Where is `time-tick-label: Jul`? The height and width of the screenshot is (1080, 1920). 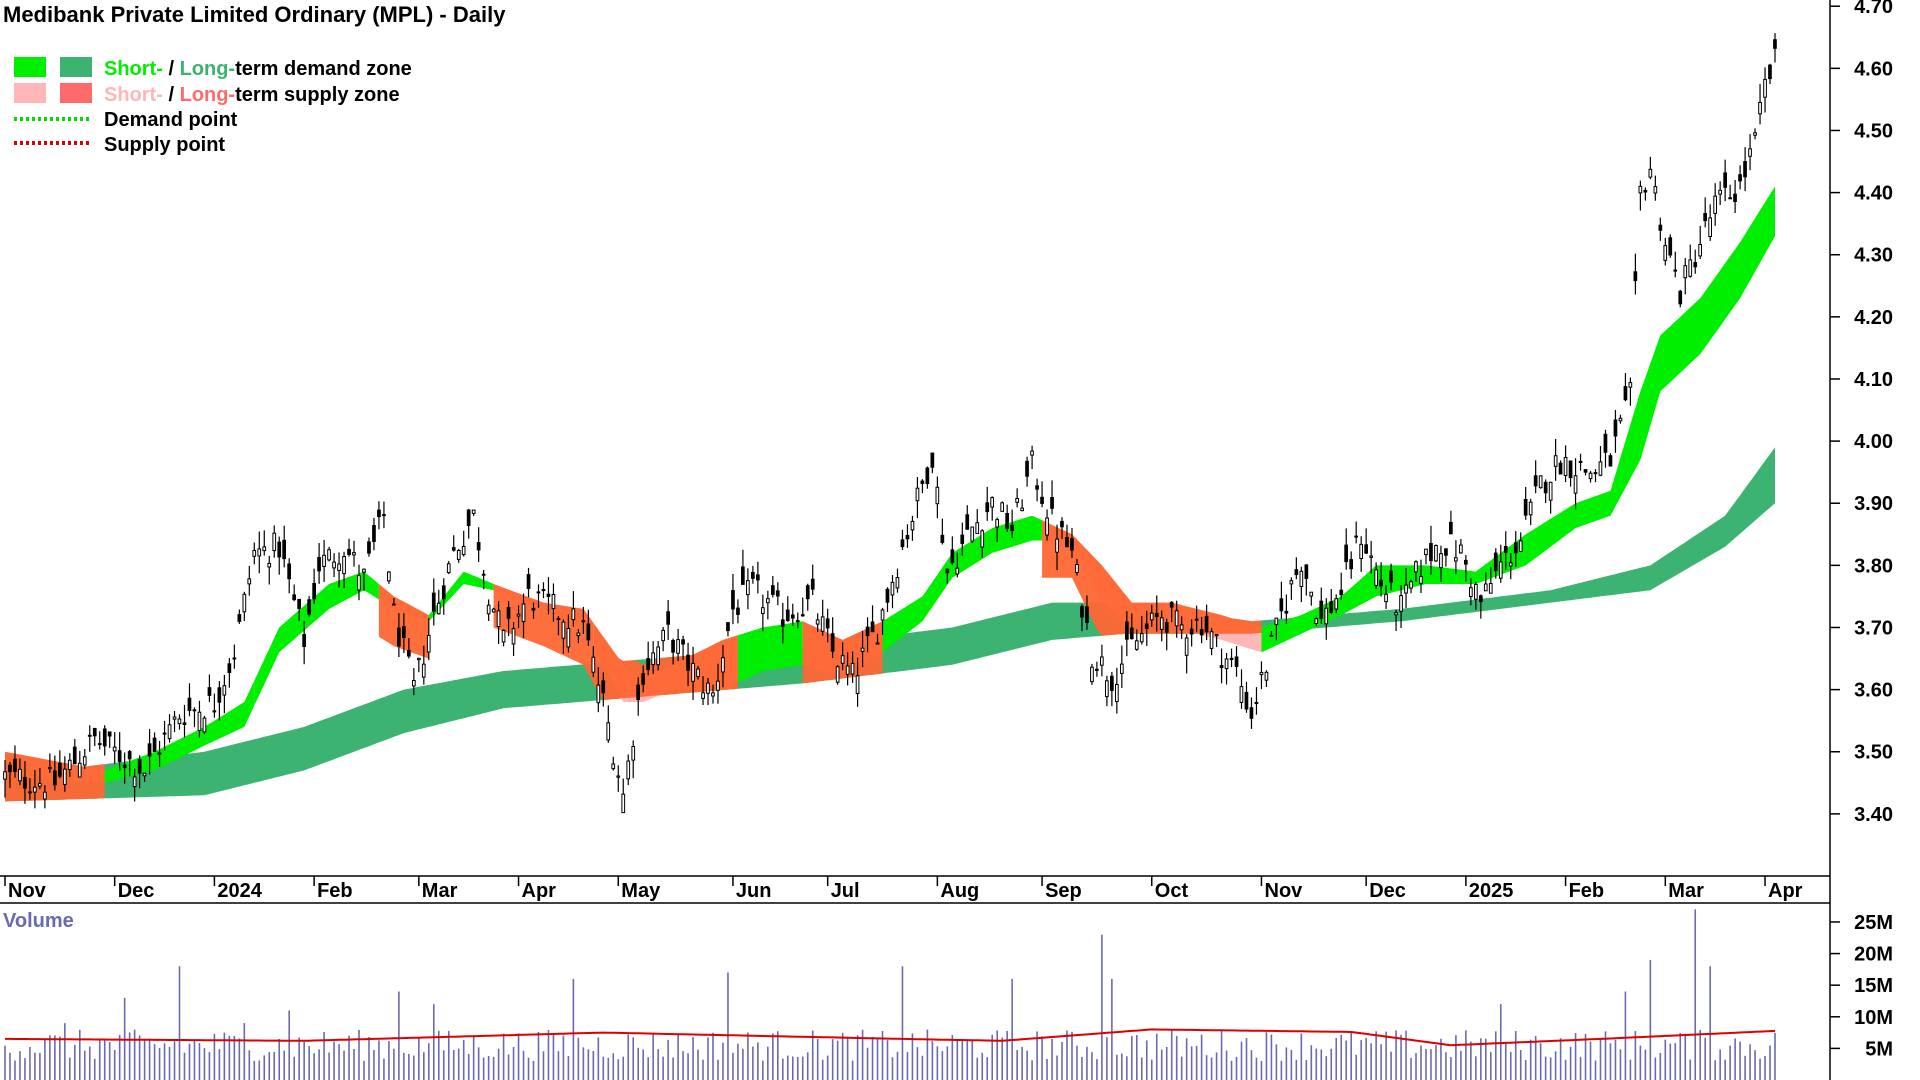 time-tick-label: Jul is located at coordinates (845, 891).